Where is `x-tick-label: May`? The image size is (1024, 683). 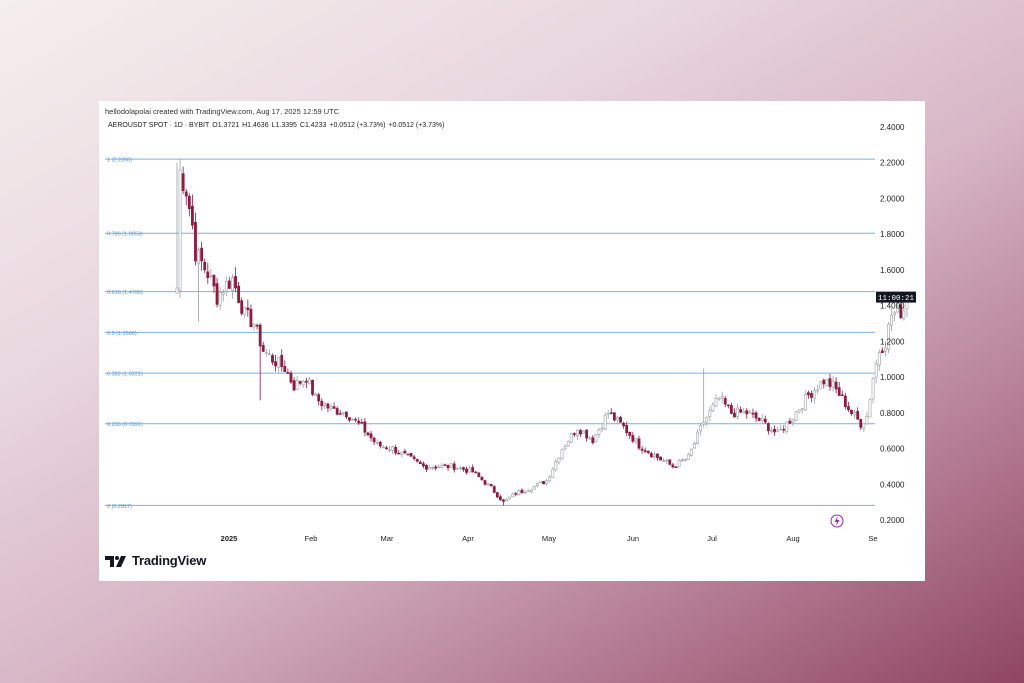
x-tick-label: May is located at coordinates (549, 538).